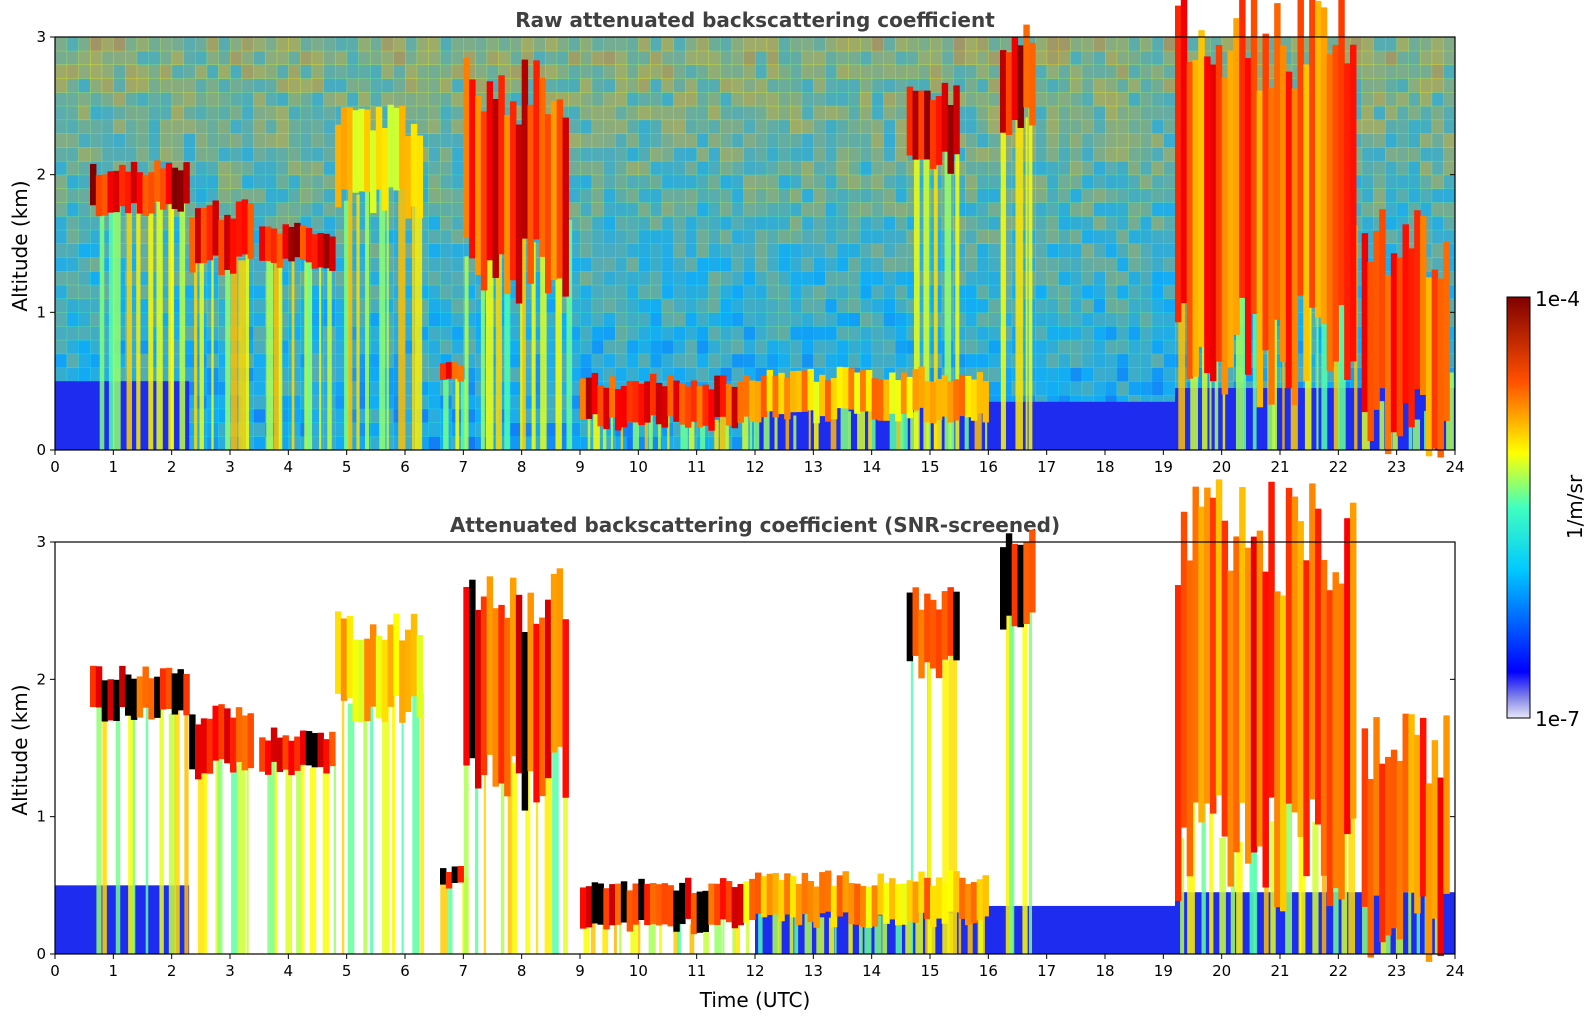 The image size is (1595, 1020). What do you see at coordinates (929, 467) in the screenshot?
I see `x-tick-label: 15` at bounding box center [929, 467].